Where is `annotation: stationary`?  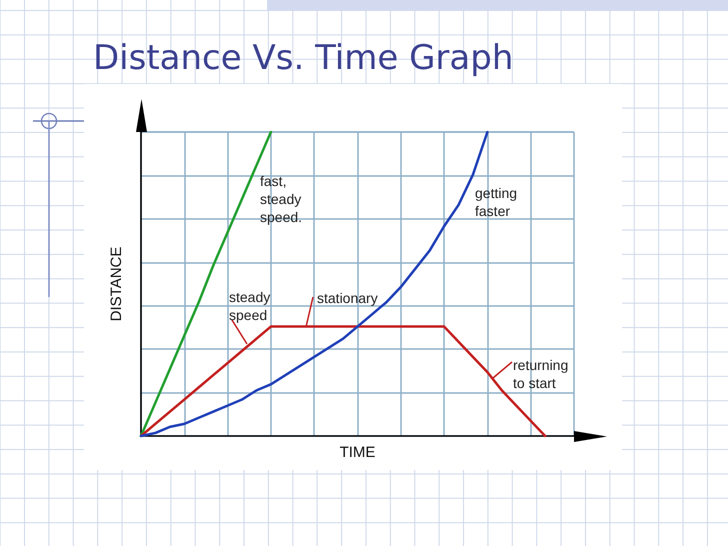 annotation: stationary is located at coordinates (347, 298).